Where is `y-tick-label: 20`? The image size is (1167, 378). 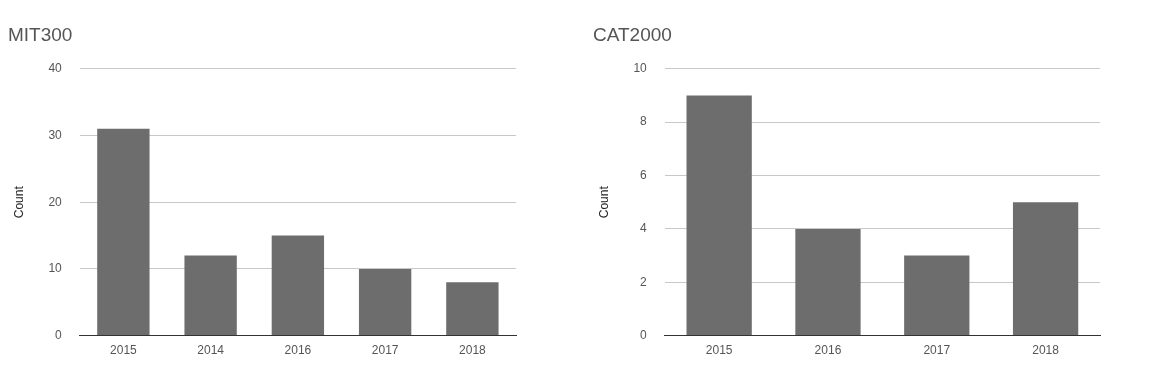 y-tick-label: 20 is located at coordinates (55, 201).